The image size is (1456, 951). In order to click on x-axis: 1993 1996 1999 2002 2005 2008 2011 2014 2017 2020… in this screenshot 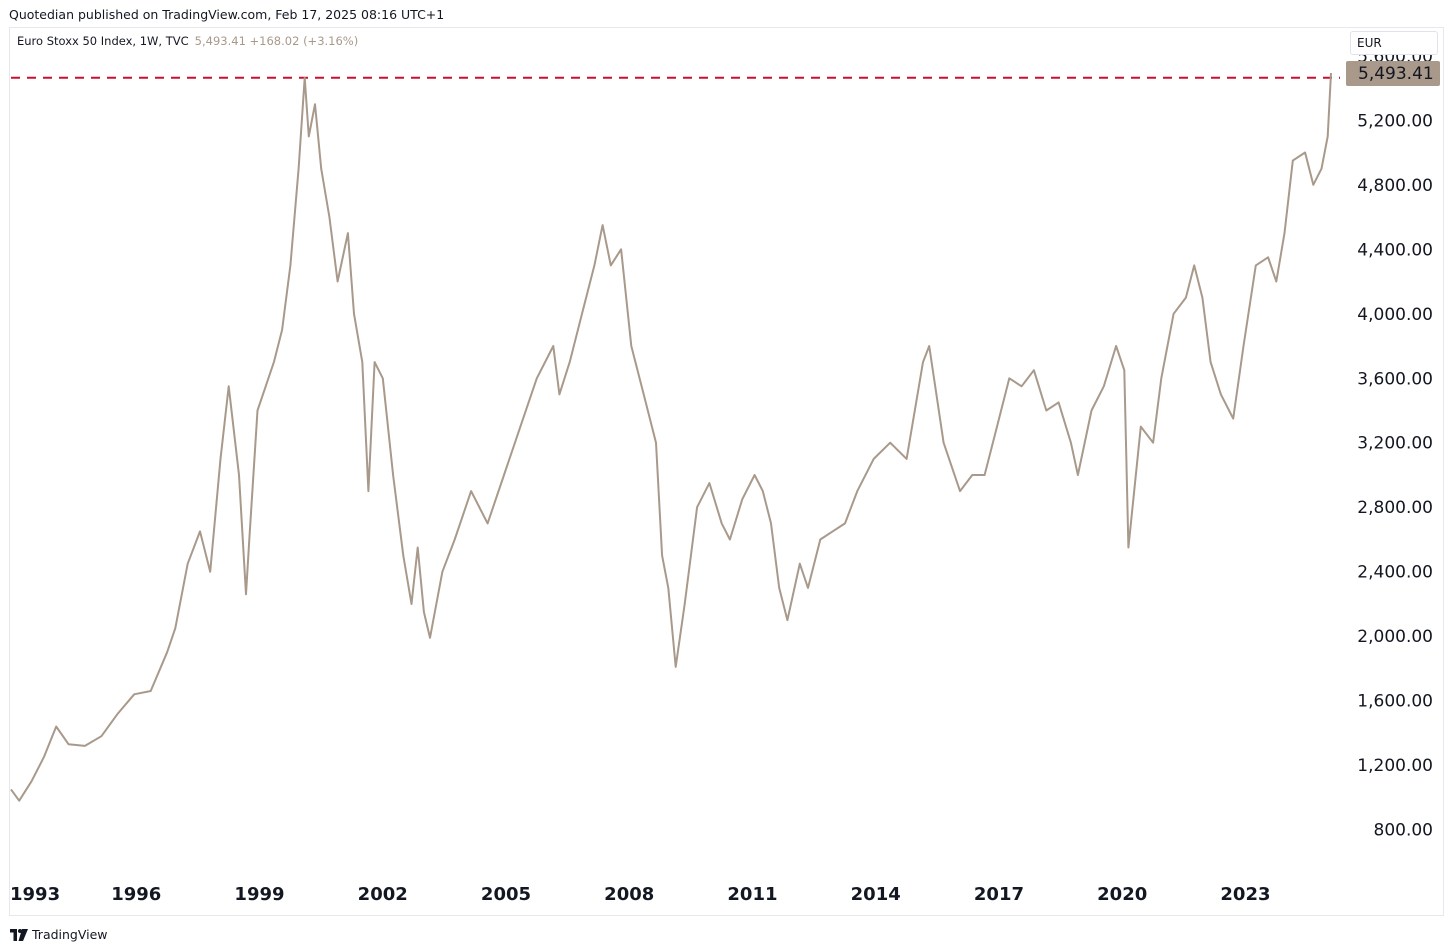, I will do `click(640, 894)`.